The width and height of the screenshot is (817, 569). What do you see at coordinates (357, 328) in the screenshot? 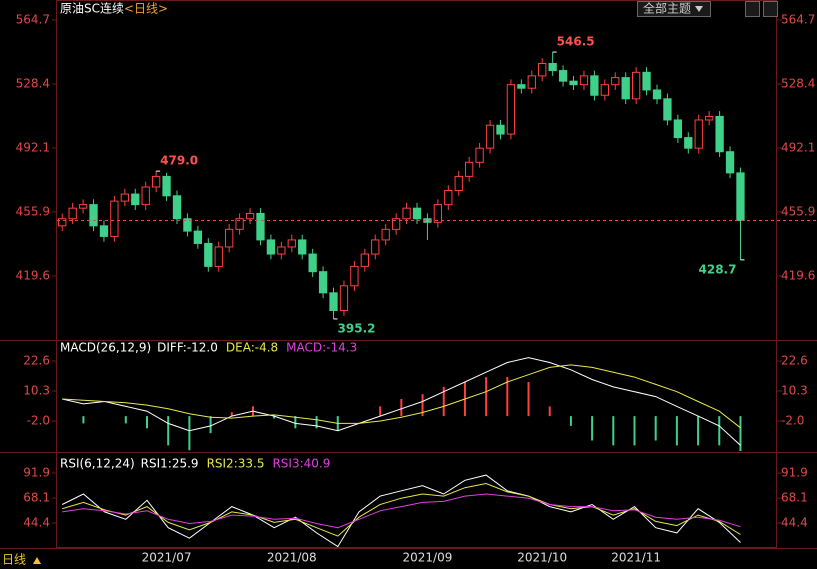
I see `annotation: 395.2` at bounding box center [357, 328].